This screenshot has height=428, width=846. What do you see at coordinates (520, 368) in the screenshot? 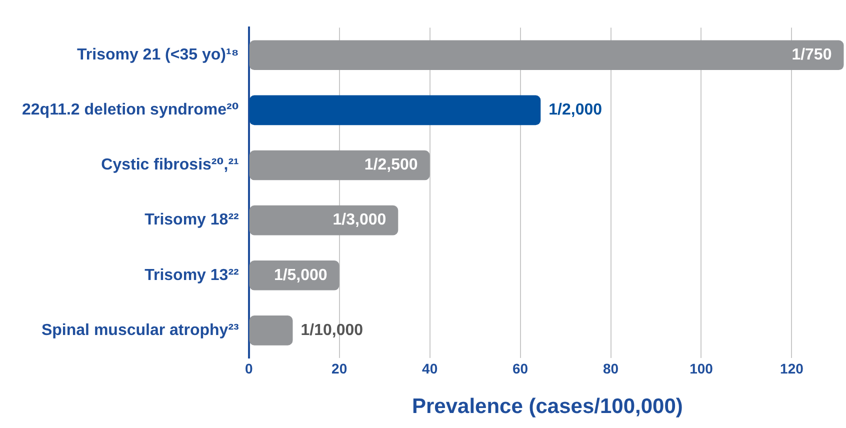
I see `x-tick-label: 60` at bounding box center [520, 368].